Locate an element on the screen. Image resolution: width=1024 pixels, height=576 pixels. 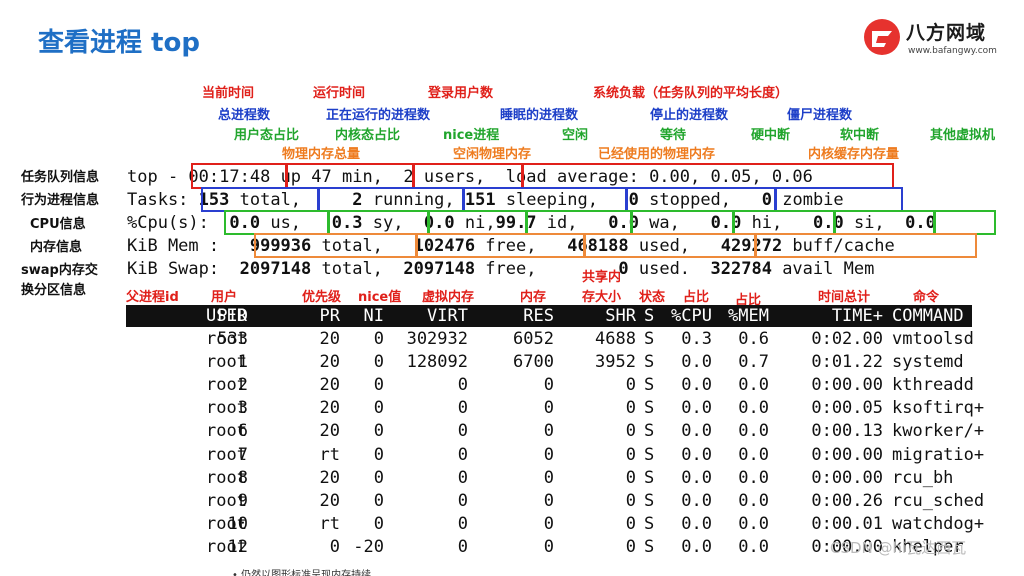
side-label-swap-1: swap内存交 is located at coordinates (59, 270).